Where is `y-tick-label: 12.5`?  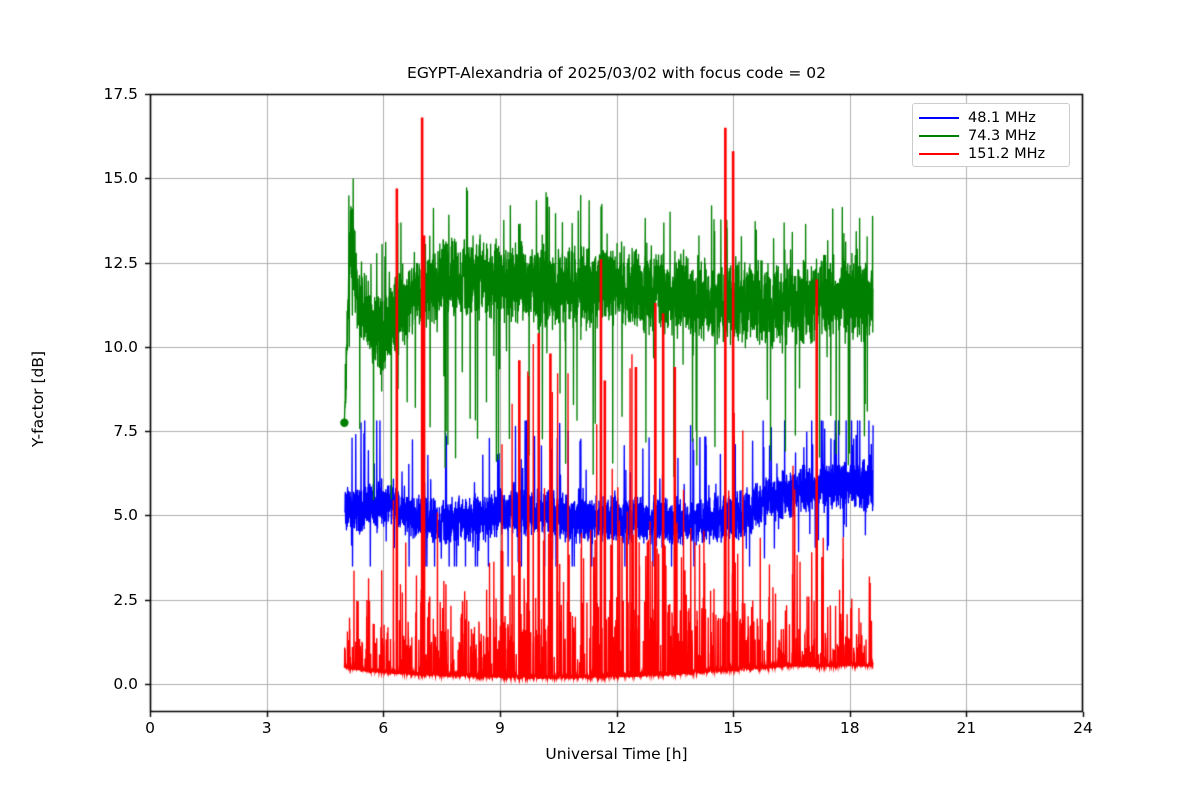
y-tick-label: 12.5 is located at coordinates (120, 262).